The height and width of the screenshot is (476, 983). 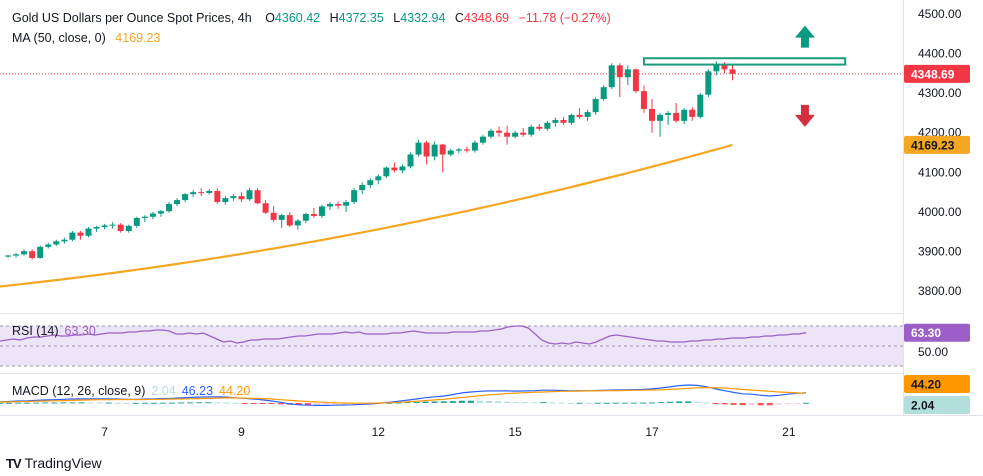 I want to click on macd-hist-value: 2.04, so click(x=163, y=391).